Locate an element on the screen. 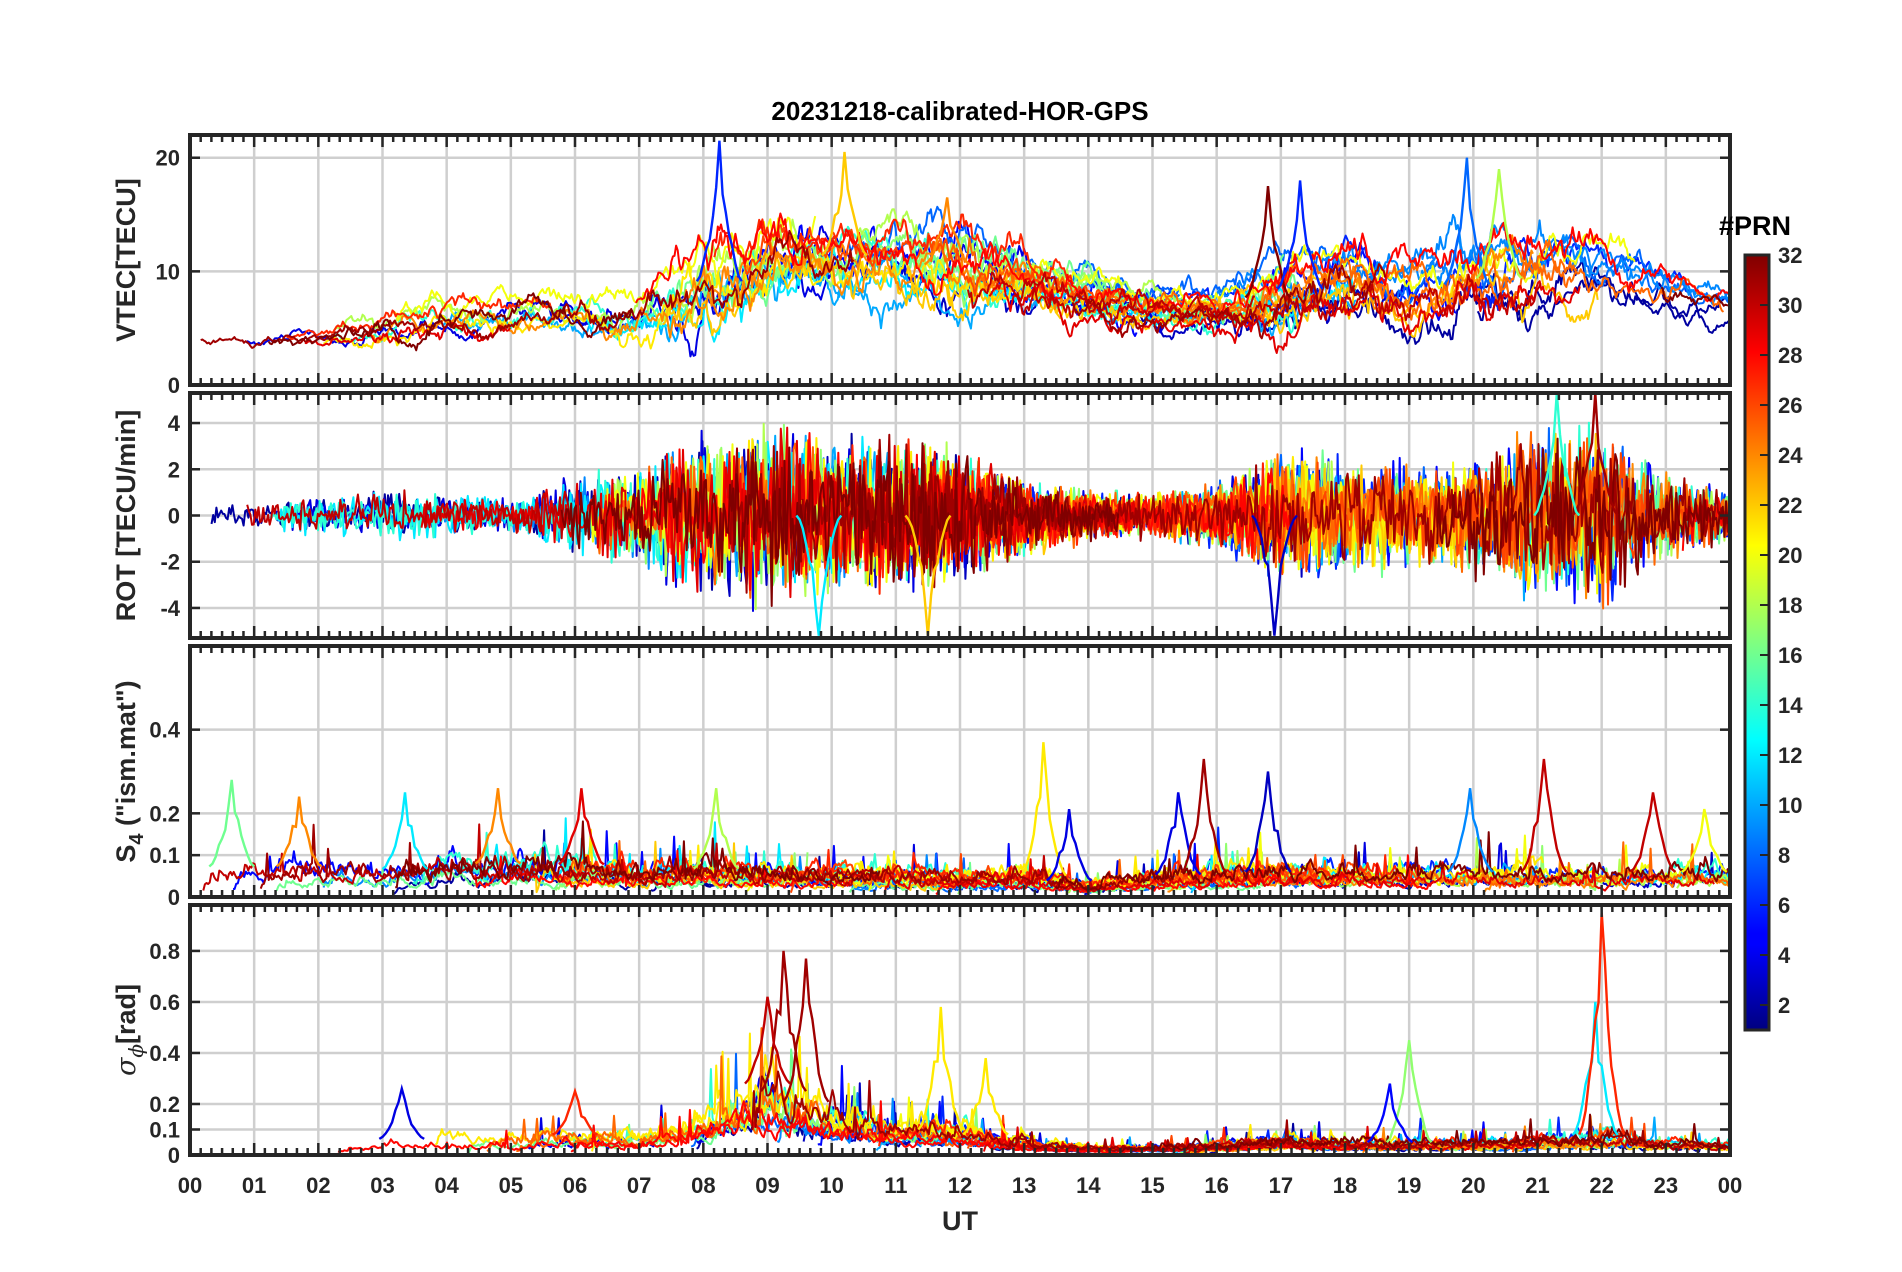  colorbar-tick-label: 10 is located at coordinates (1790, 805).